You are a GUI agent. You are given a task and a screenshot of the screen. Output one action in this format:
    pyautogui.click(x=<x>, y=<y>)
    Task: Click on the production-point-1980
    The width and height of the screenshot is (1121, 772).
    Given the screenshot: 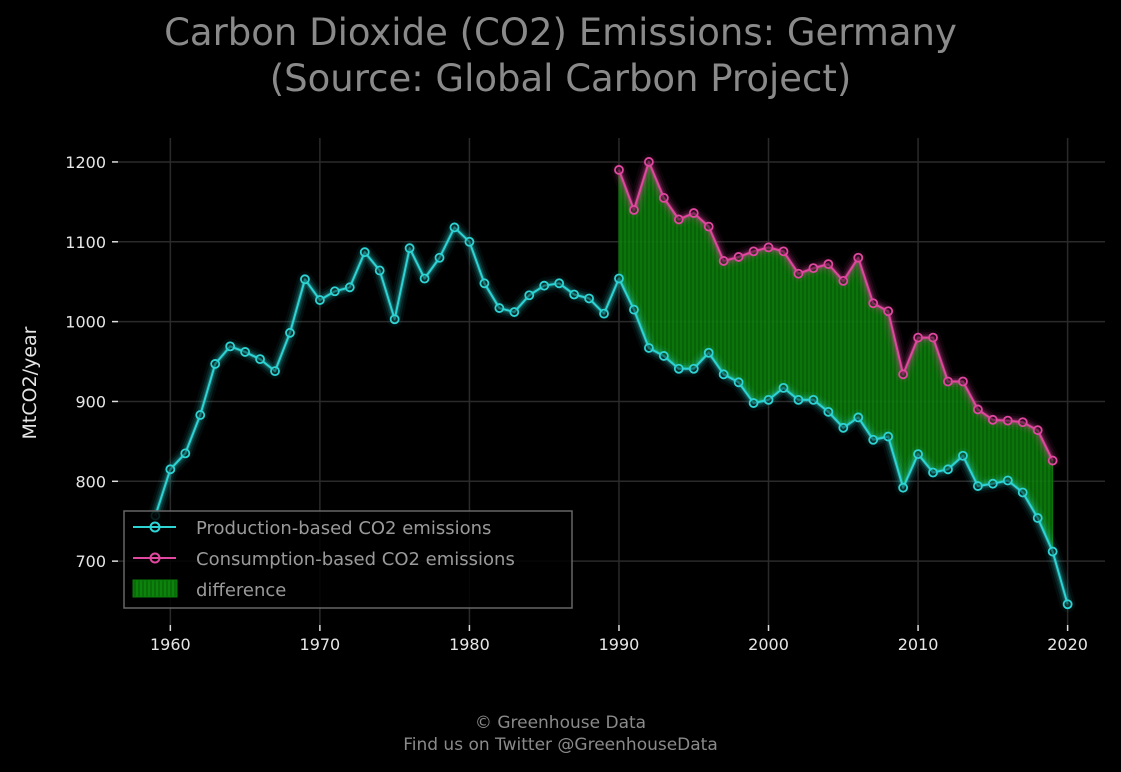 What is the action you would take?
    pyautogui.click(x=469, y=241)
    